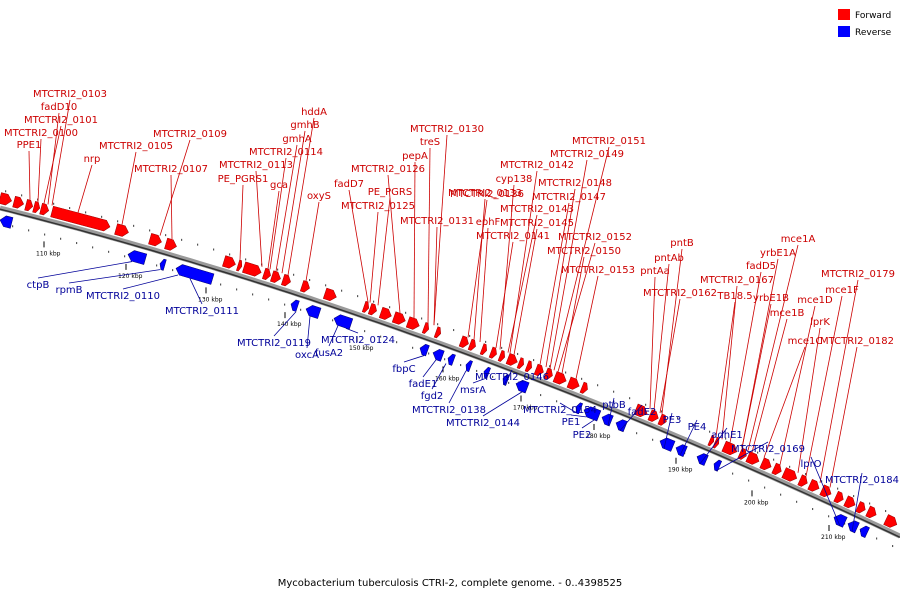 The width and height of the screenshot is (900, 600). I want to click on reverse-gene-label: fadE1, so click(423, 384).